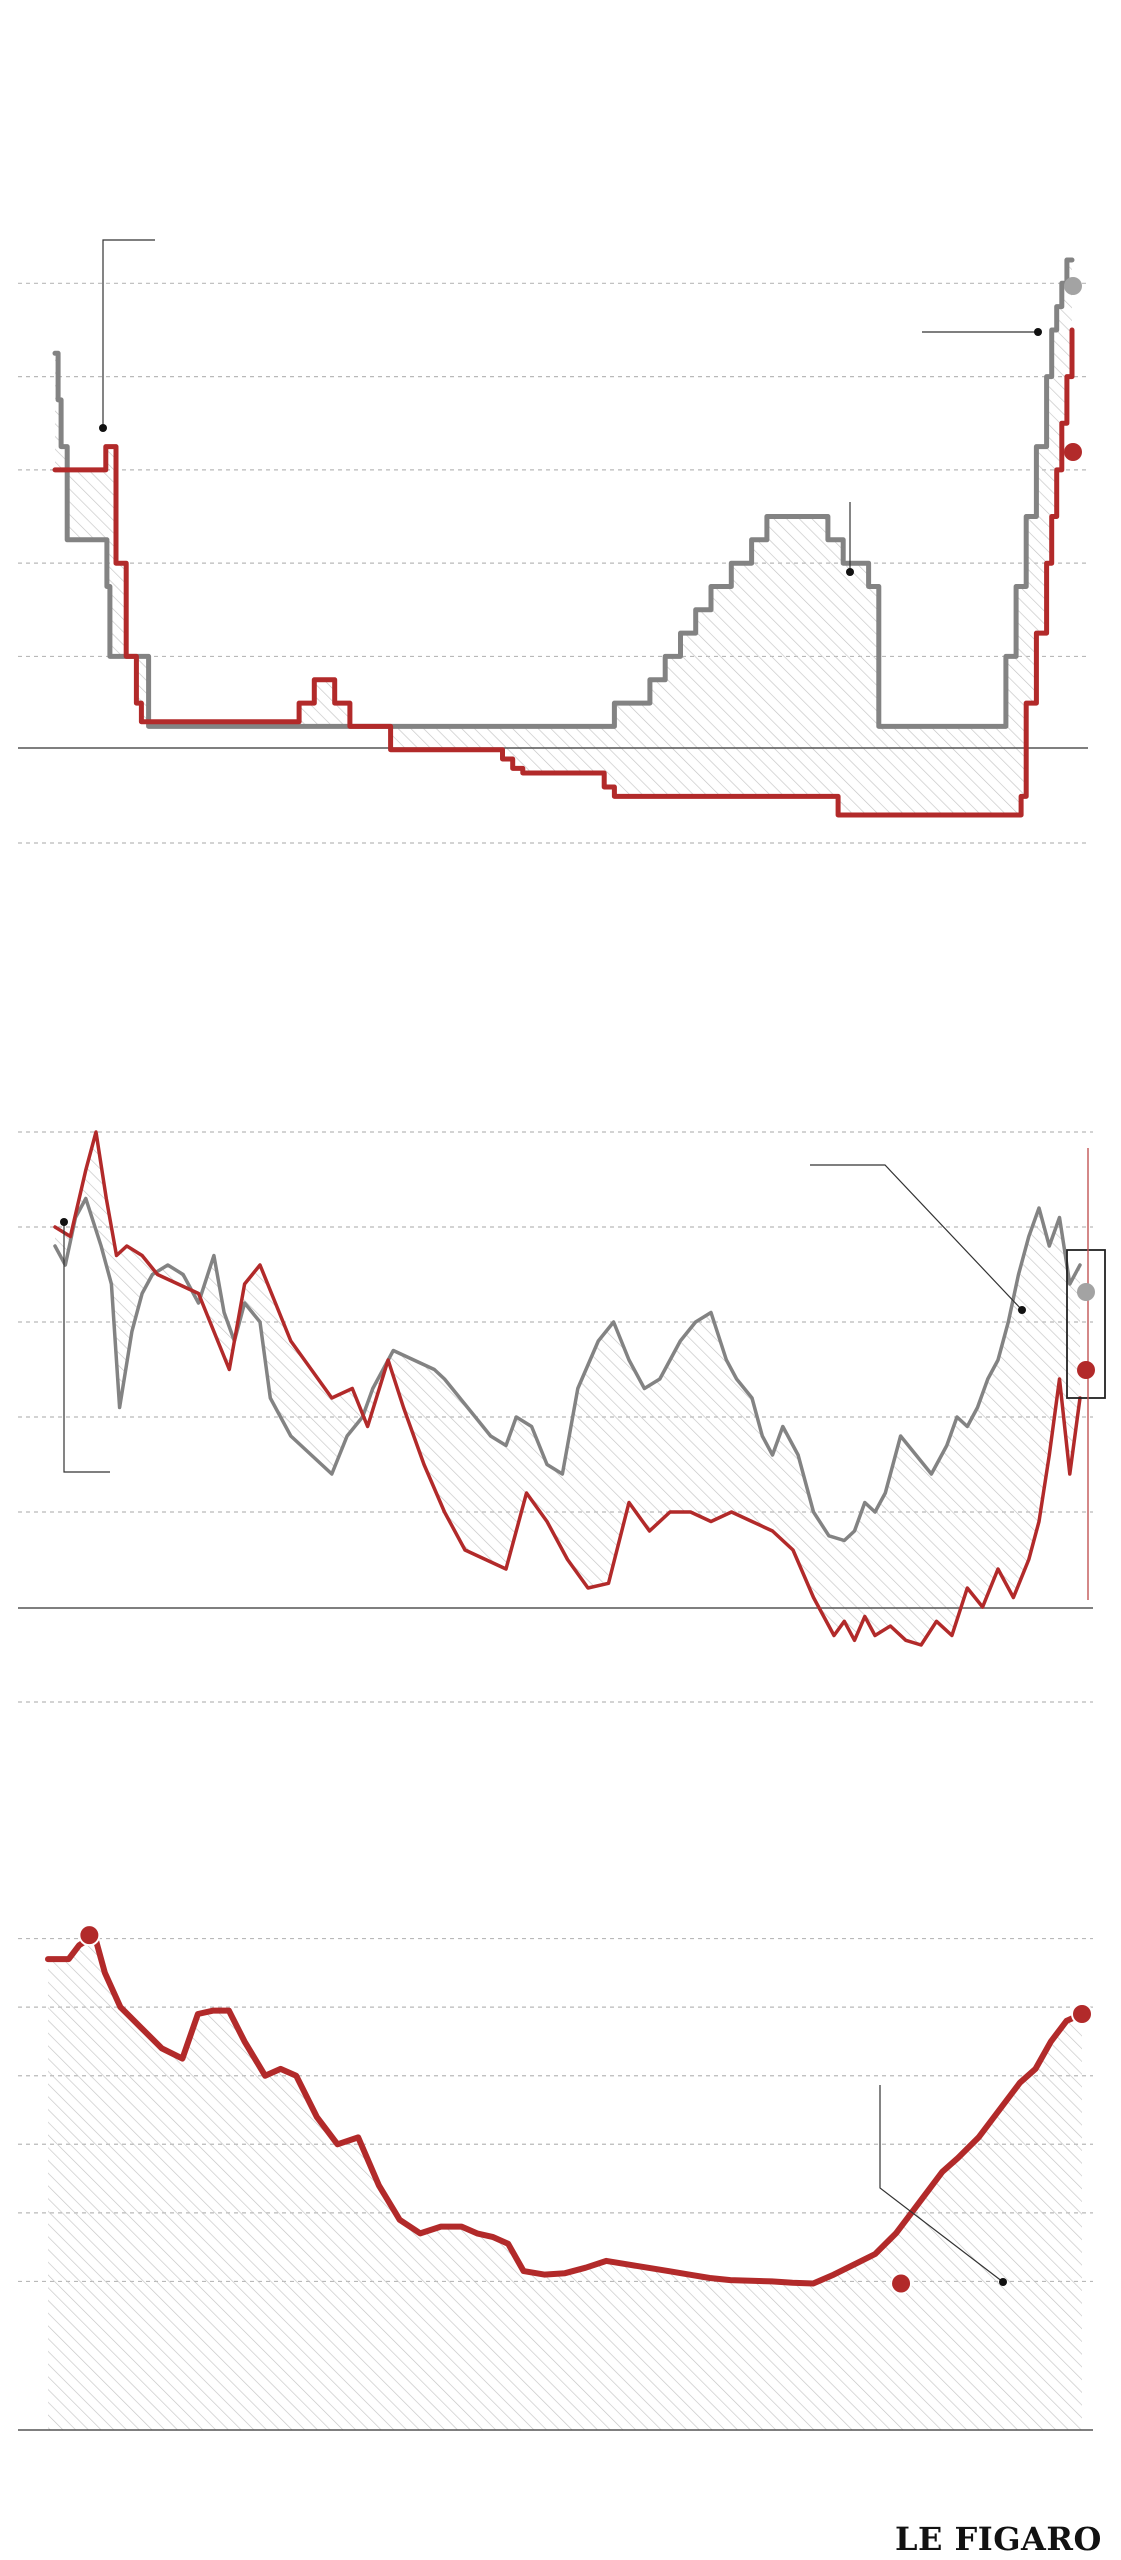 This screenshot has height=2560, width=1121. Describe the element at coordinates (1086, 1370) in the screenshot. I see `p2-end-dot-red` at that location.